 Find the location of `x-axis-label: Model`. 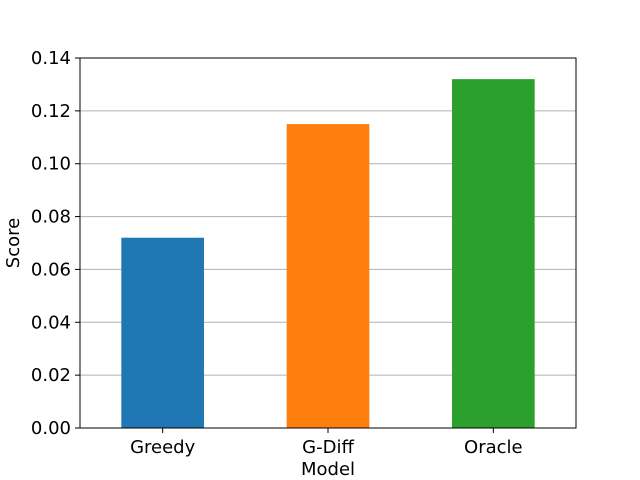

x-axis-label: Model is located at coordinates (328, 469).